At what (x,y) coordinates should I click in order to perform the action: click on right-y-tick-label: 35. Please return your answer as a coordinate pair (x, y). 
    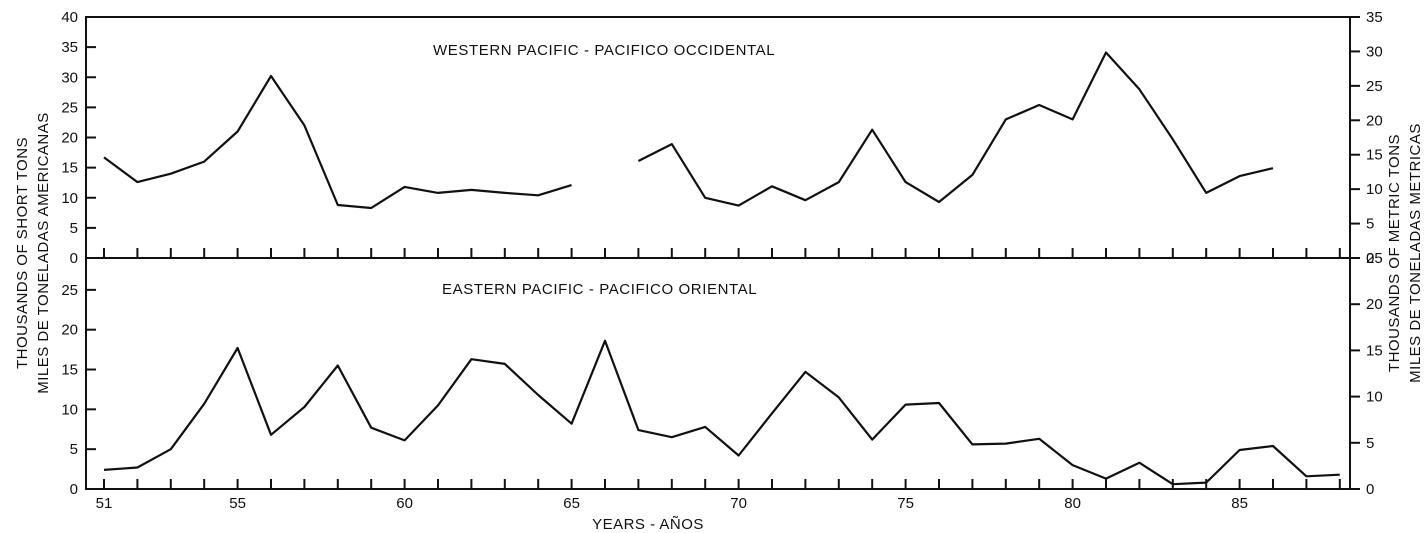
    Looking at the image, I should click on (1374, 17).